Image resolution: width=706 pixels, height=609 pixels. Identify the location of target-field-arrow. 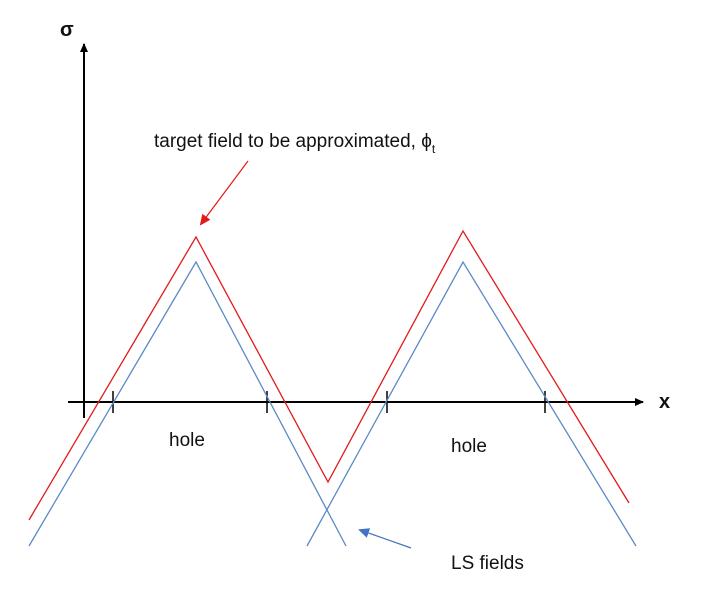
(224, 193).